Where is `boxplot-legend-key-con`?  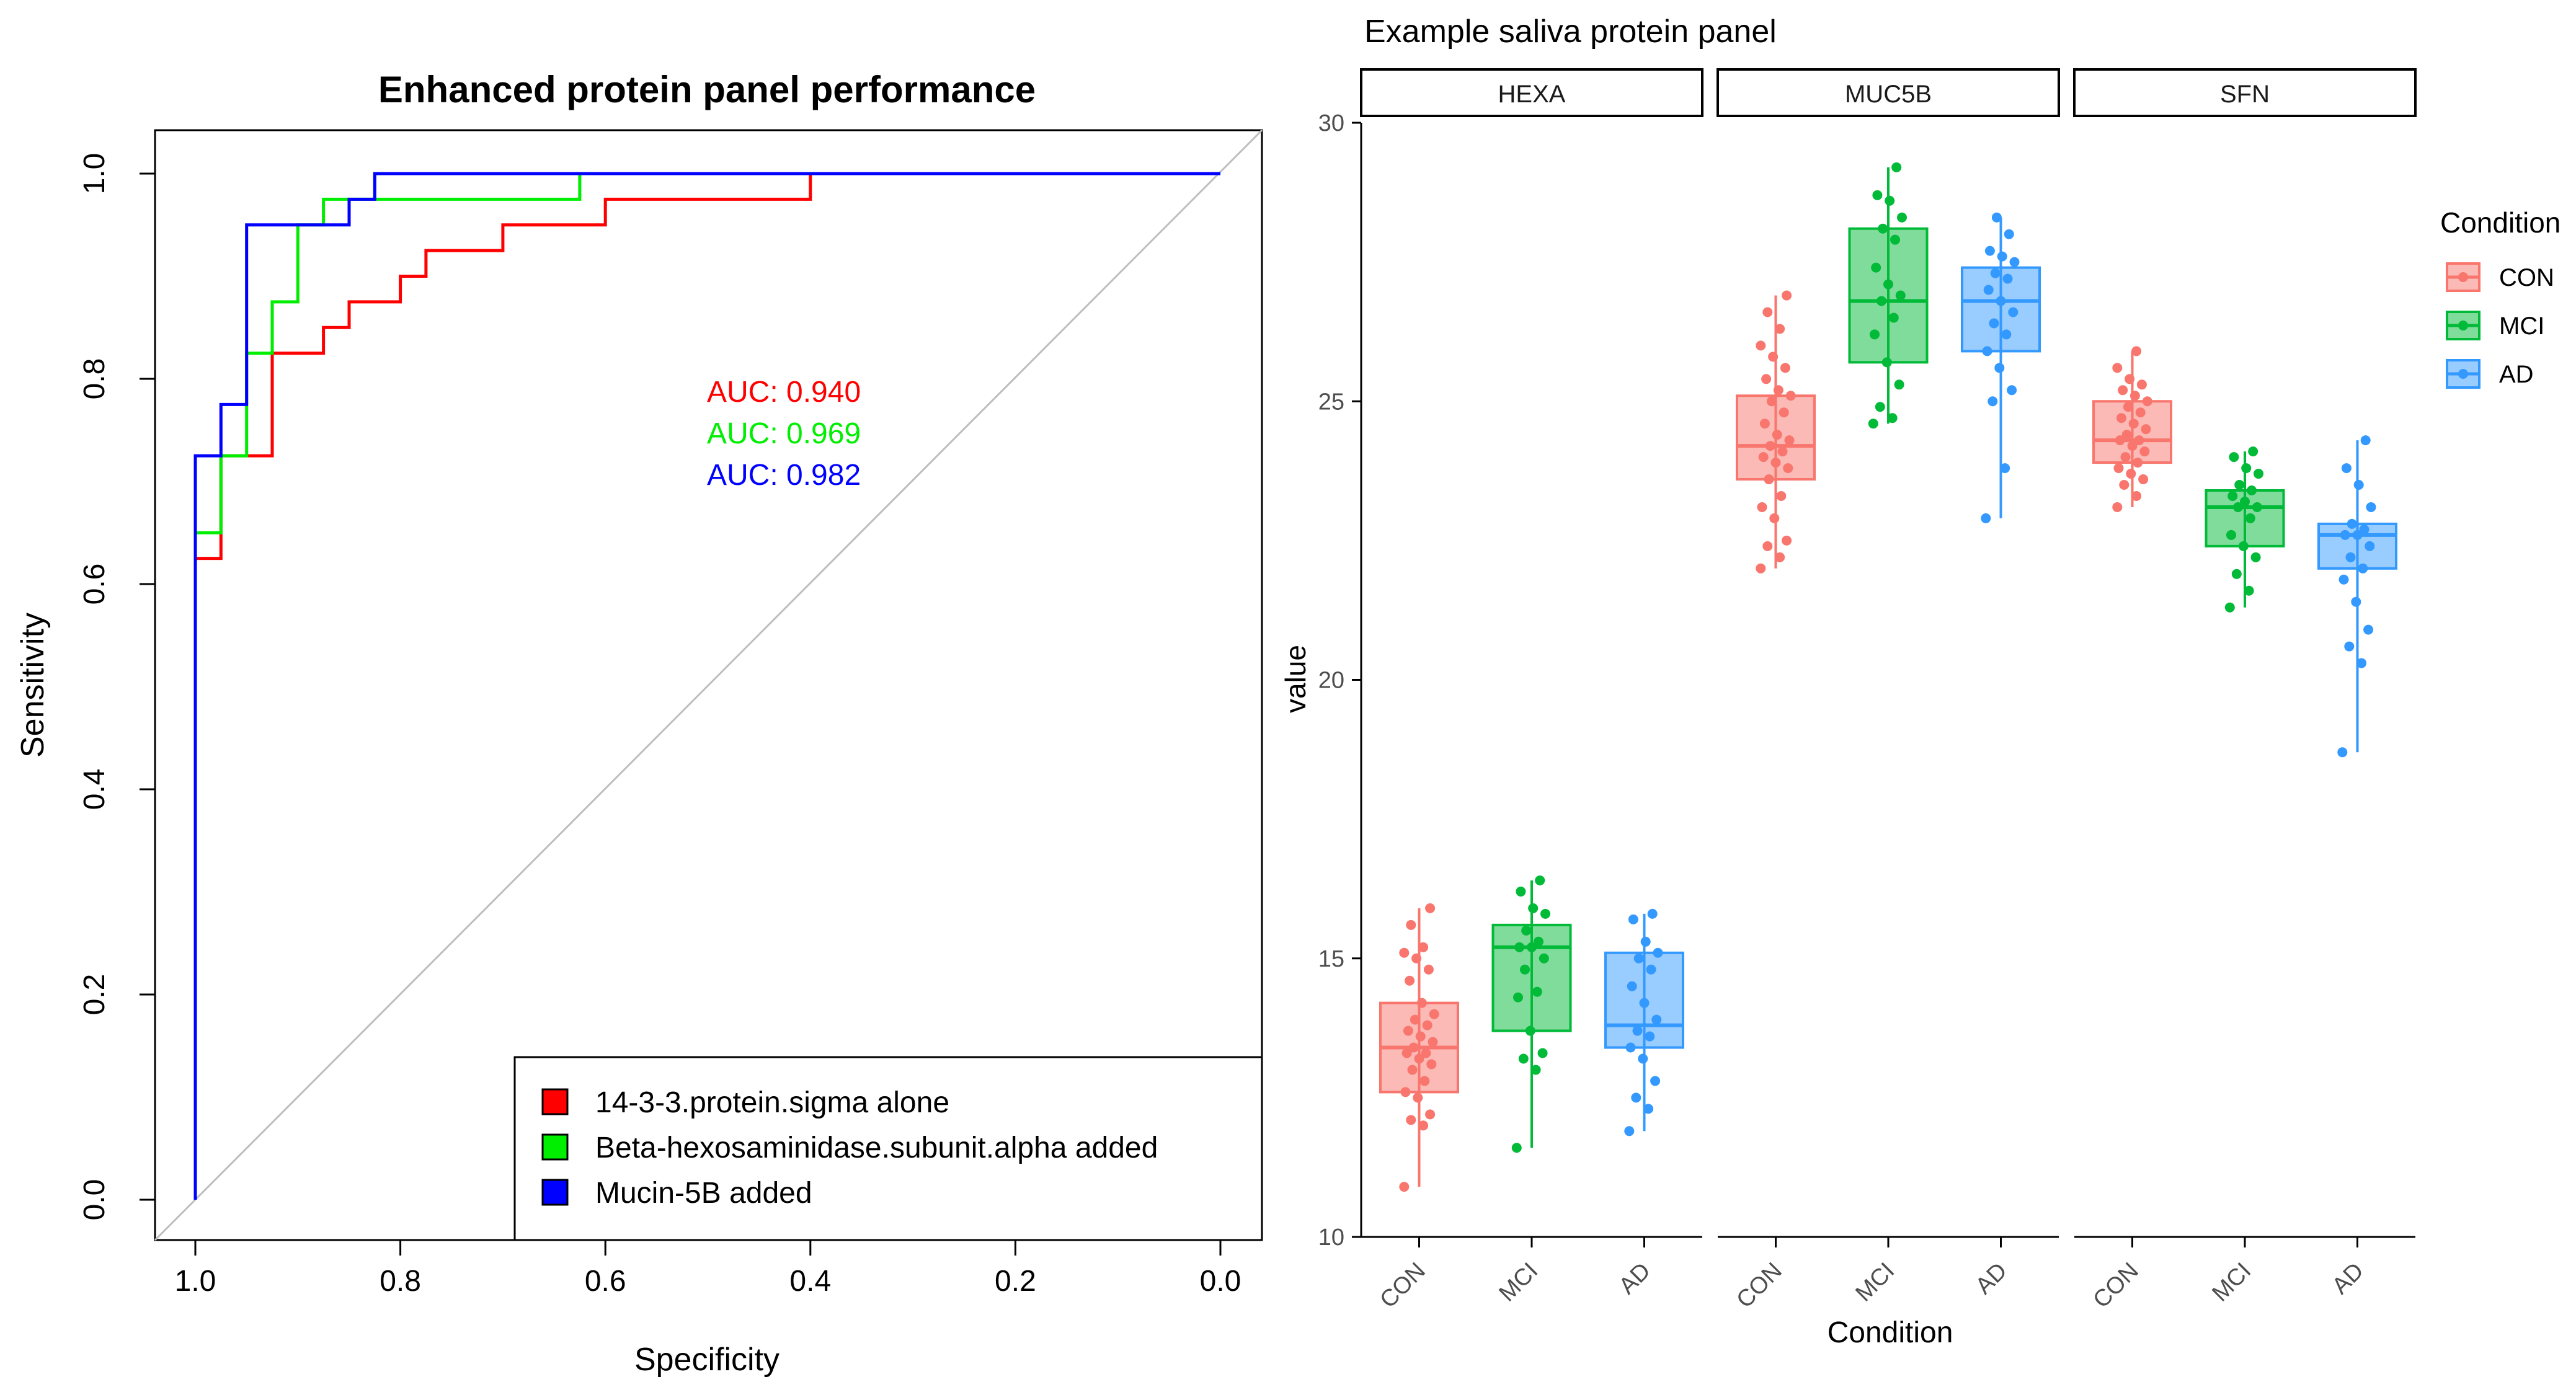
boxplot-legend-key-con is located at coordinates (2463, 277).